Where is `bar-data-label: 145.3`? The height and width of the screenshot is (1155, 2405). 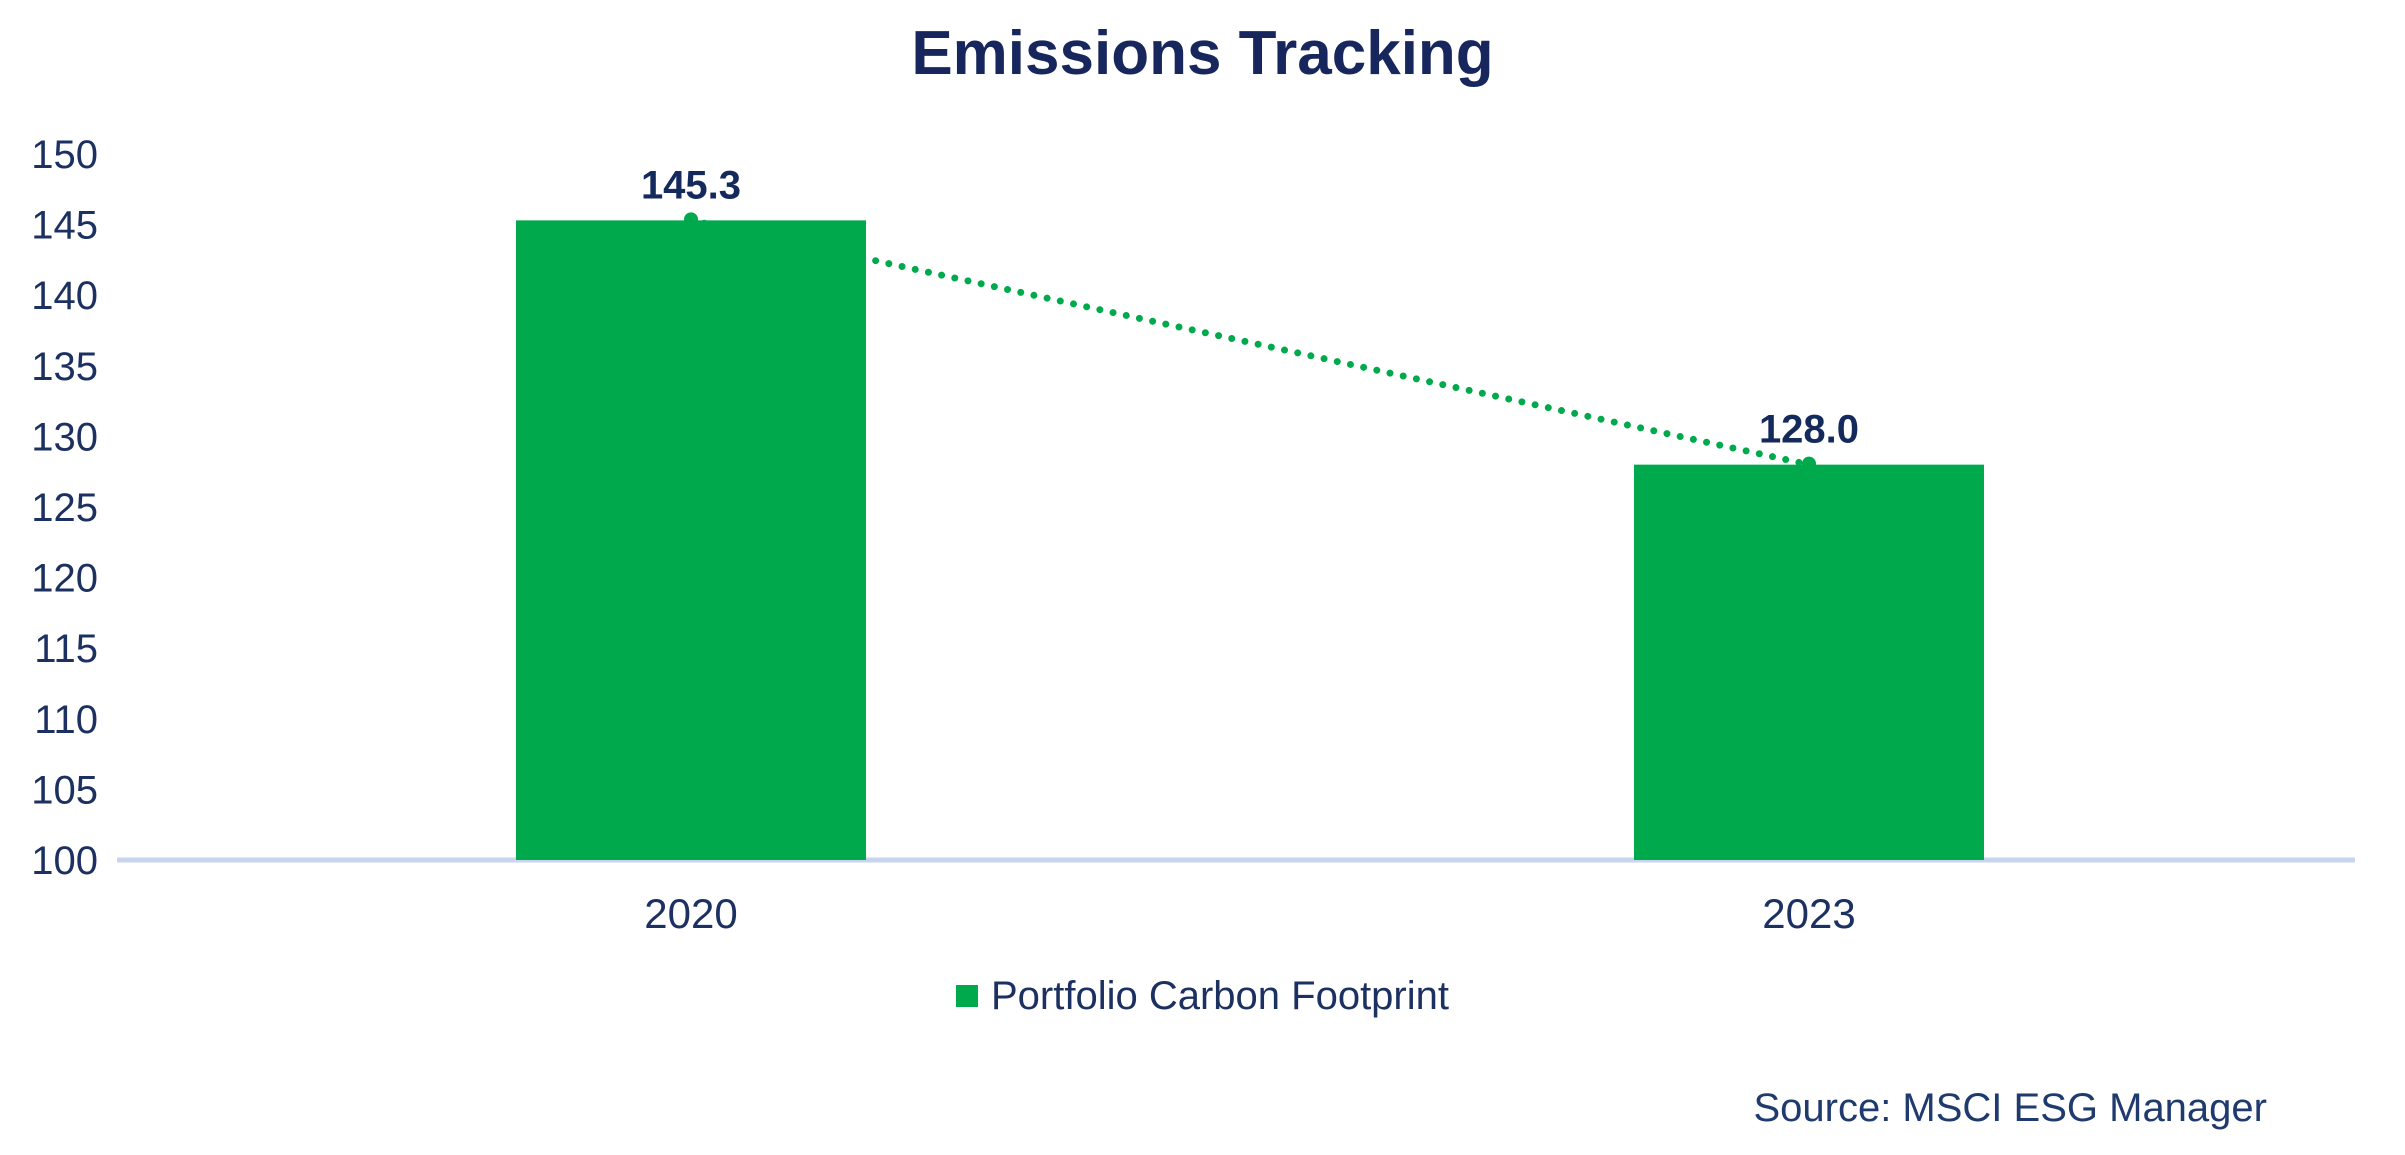
bar-data-label: 145.3 is located at coordinates (691, 185).